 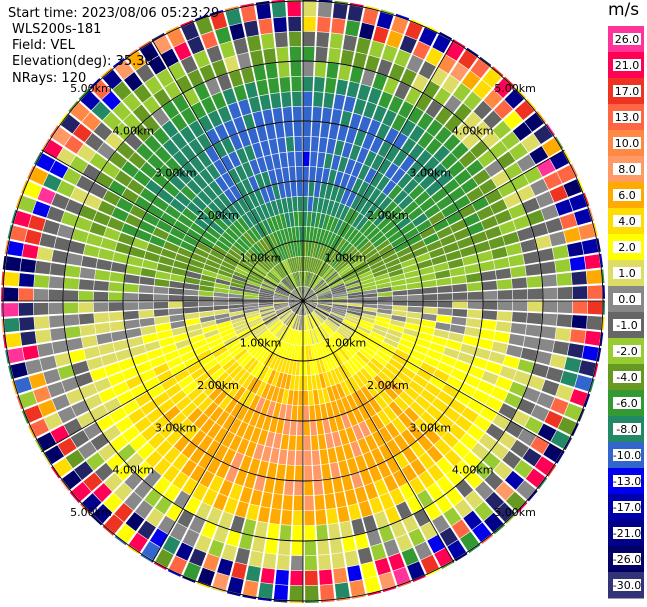 I want to click on colorbar-tick-label: 0.0, so click(x=627, y=299).